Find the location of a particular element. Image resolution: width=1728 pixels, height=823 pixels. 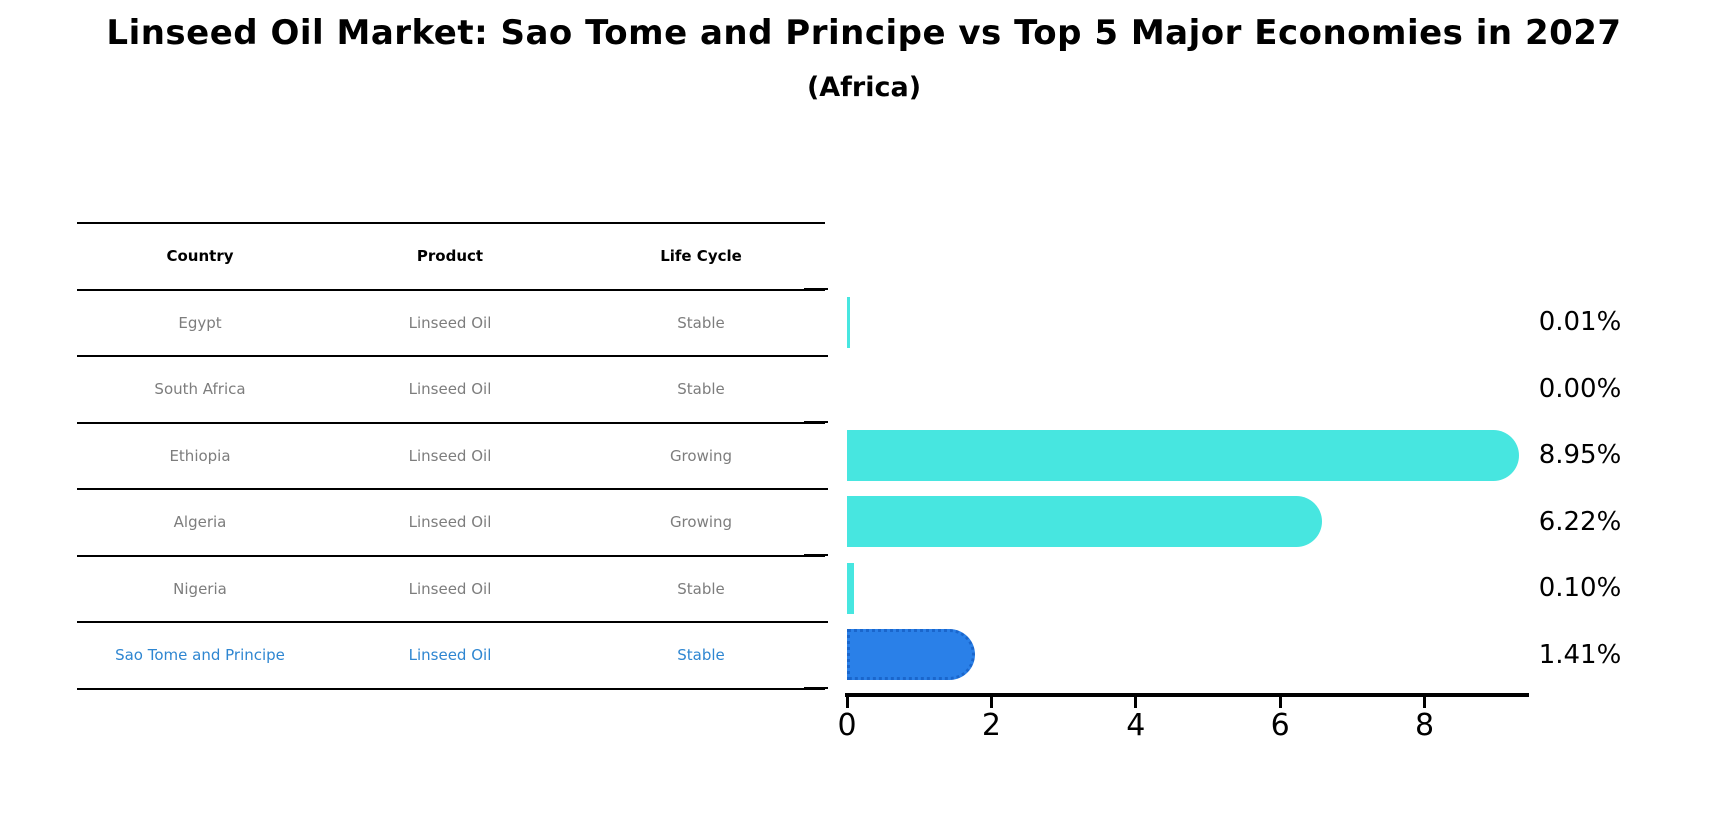

table-header-row: Country Product Life Cycle is located at coordinates (451, 255).